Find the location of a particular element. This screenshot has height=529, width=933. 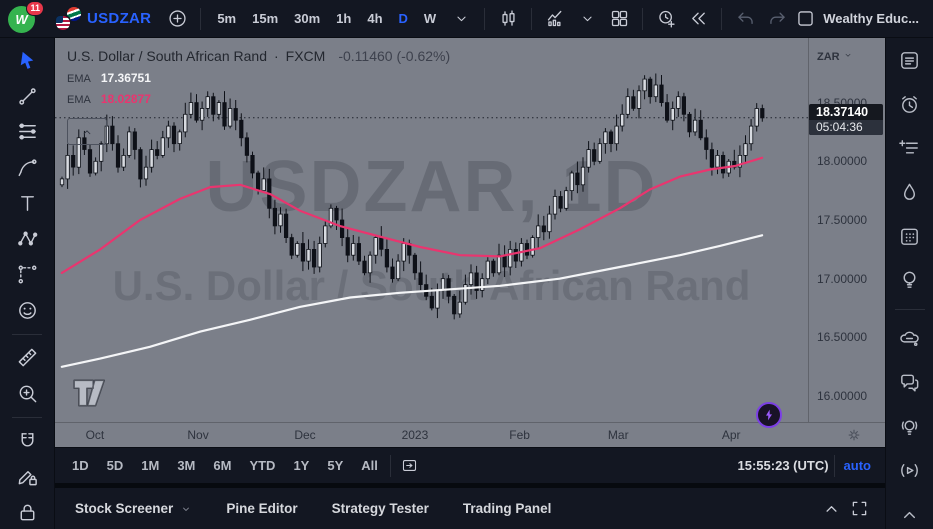

minds-icon is located at coordinates (910, 339).